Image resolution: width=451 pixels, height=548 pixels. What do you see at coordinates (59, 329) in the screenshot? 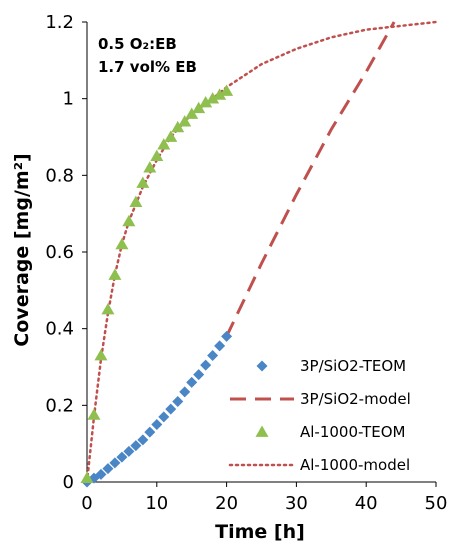
I see `y-tick-label: 0.4` at bounding box center [59, 329].